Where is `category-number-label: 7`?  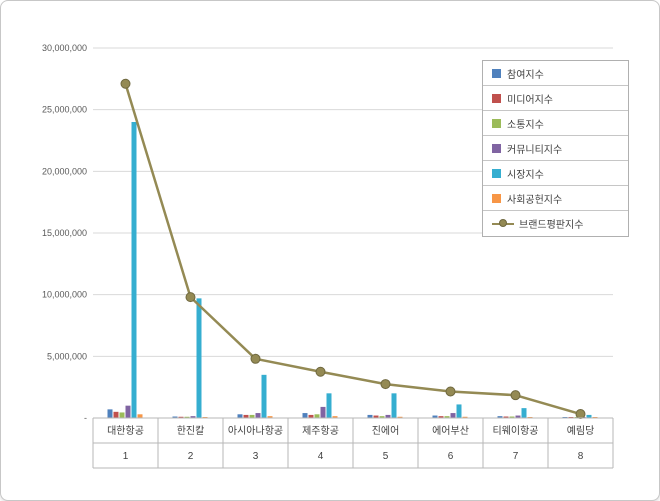
category-number-label: 7 is located at coordinates (516, 456).